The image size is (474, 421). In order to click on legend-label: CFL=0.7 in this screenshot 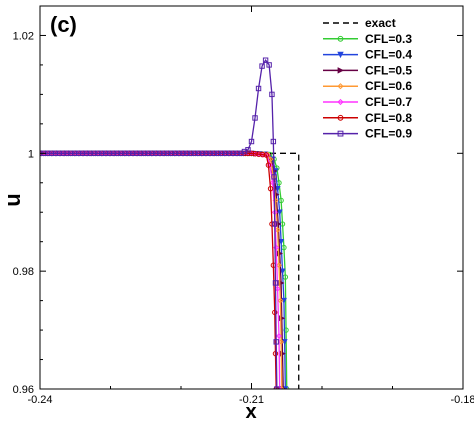, I will do `click(388, 102)`.